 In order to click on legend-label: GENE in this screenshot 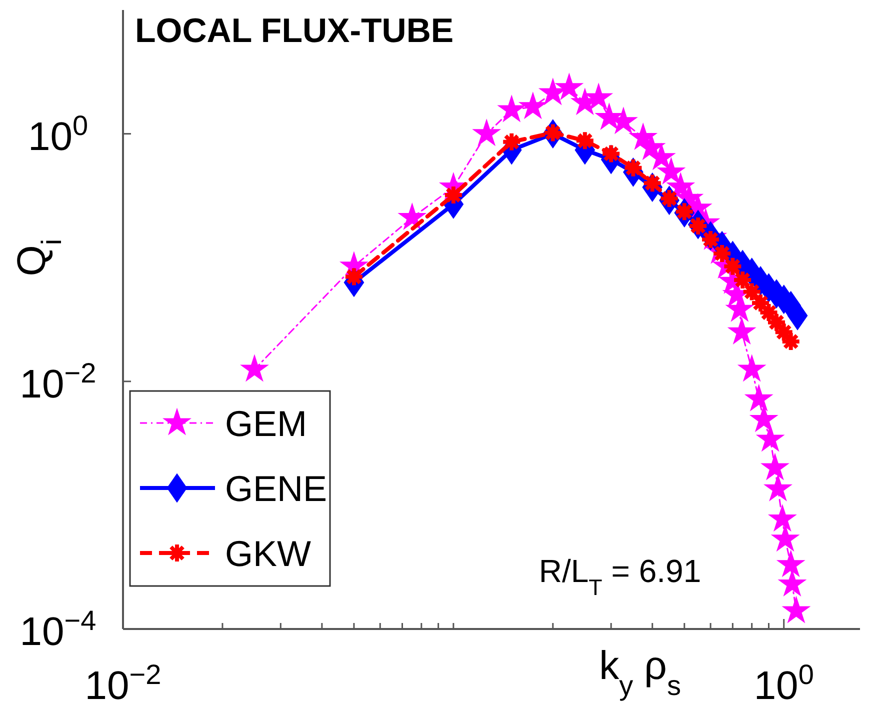, I will do `click(276, 488)`.